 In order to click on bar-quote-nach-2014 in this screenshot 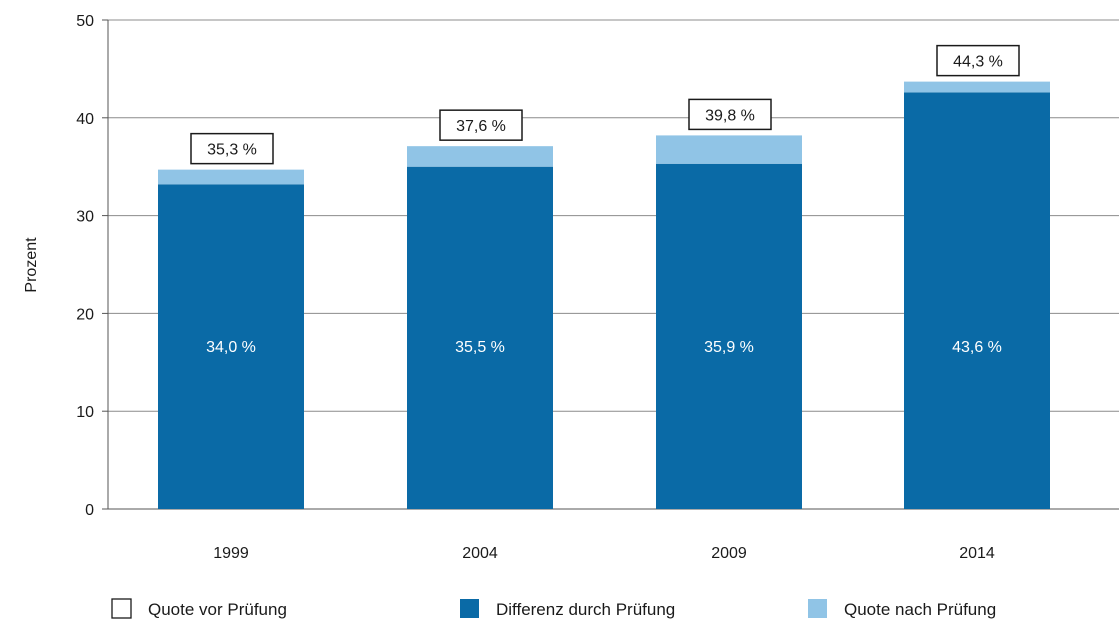, I will do `click(977, 87)`.